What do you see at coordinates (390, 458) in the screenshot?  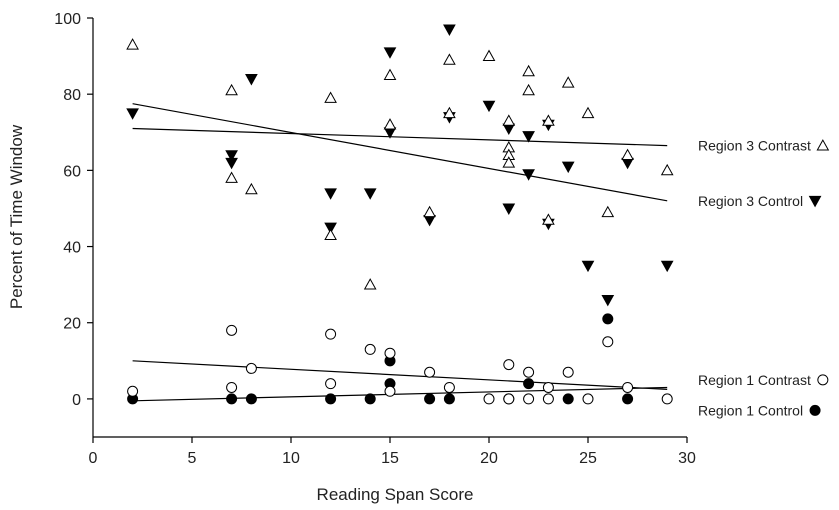 I see `x-tick-label: 15` at bounding box center [390, 458].